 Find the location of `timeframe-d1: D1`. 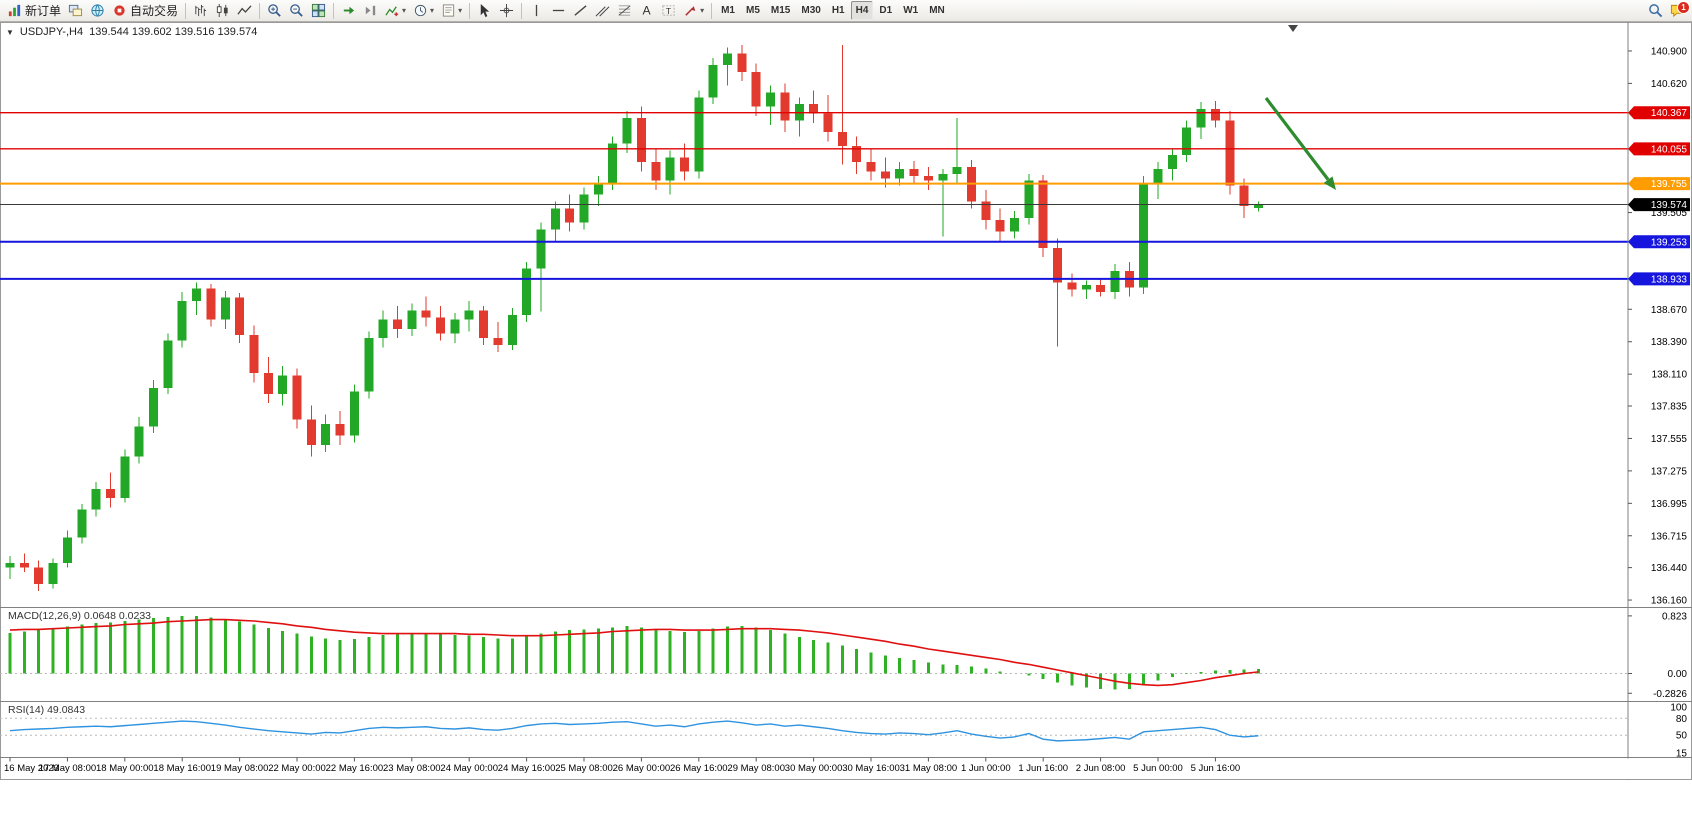

timeframe-d1: D1 is located at coordinates (885, 10).